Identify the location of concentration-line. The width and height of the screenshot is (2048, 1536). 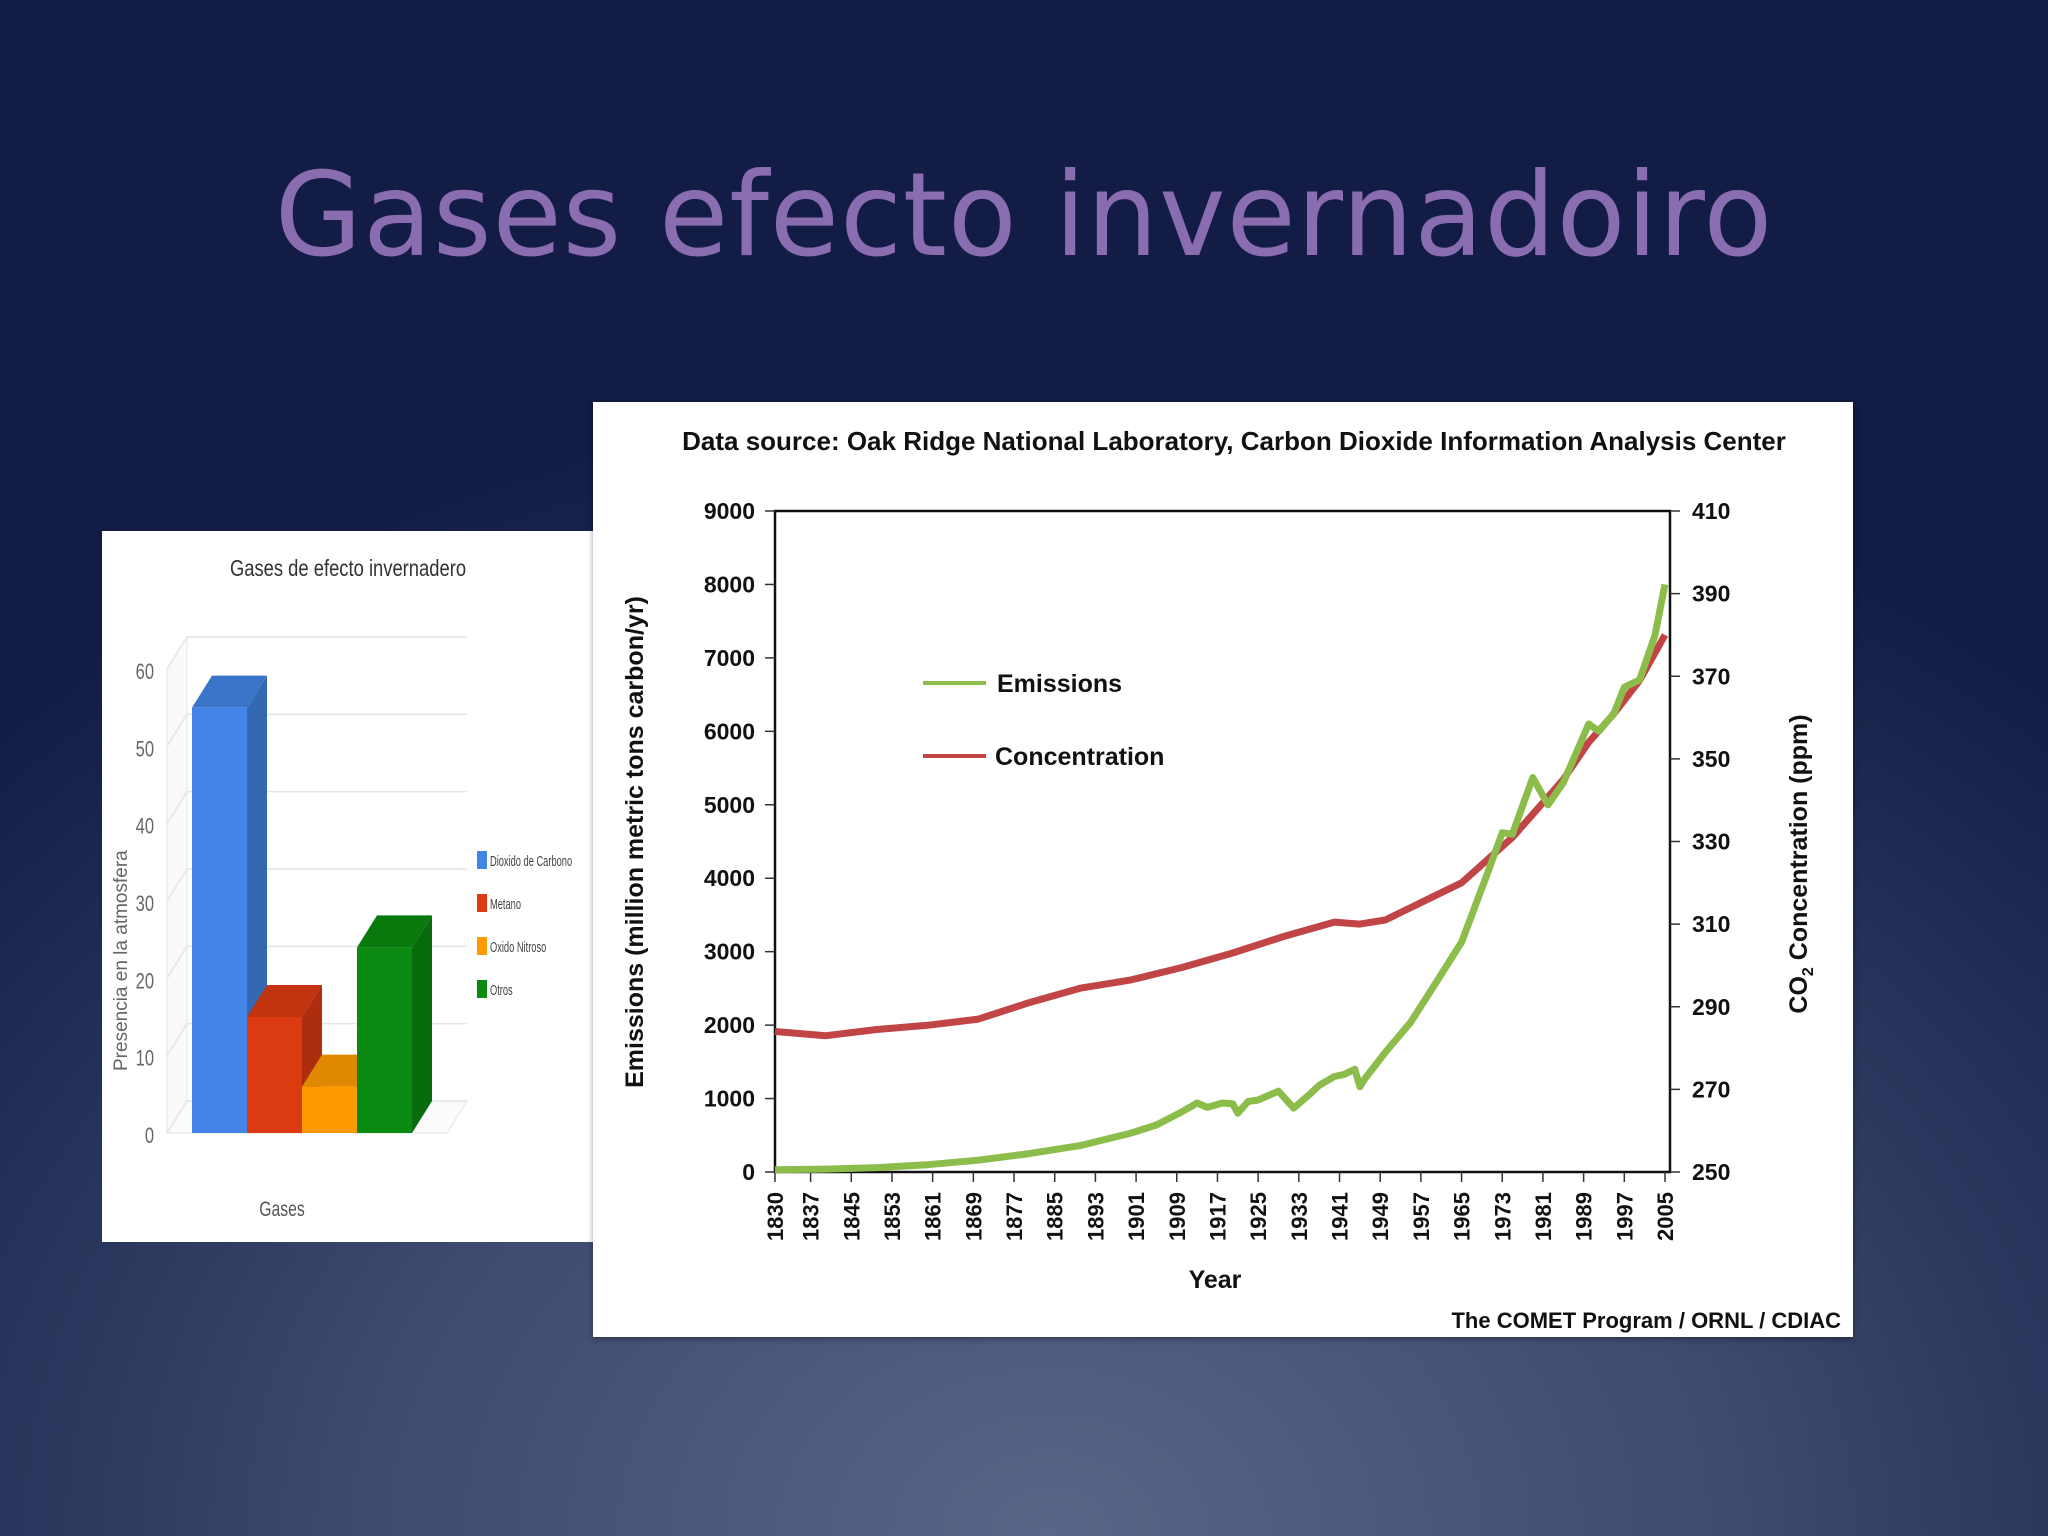
(1221, 836).